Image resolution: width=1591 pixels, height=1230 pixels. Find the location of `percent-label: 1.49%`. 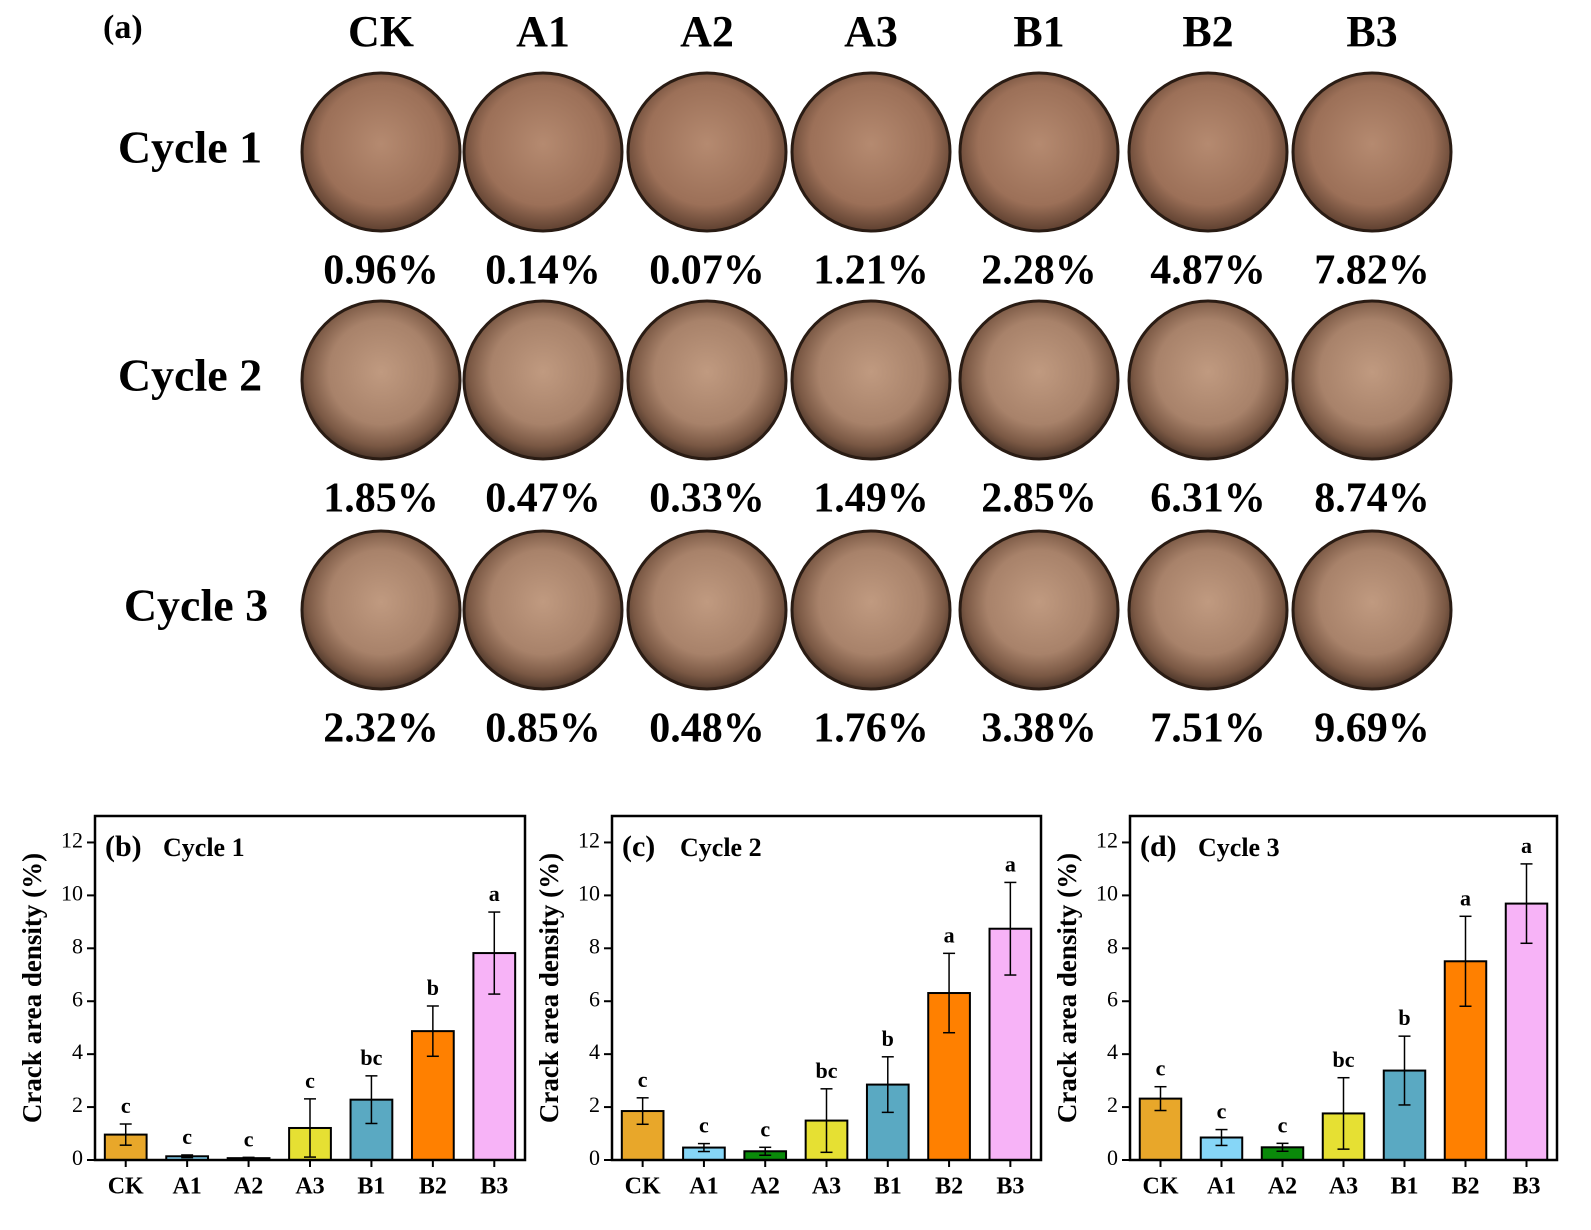

percent-label: 1.49% is located at coordinates (871, 499).